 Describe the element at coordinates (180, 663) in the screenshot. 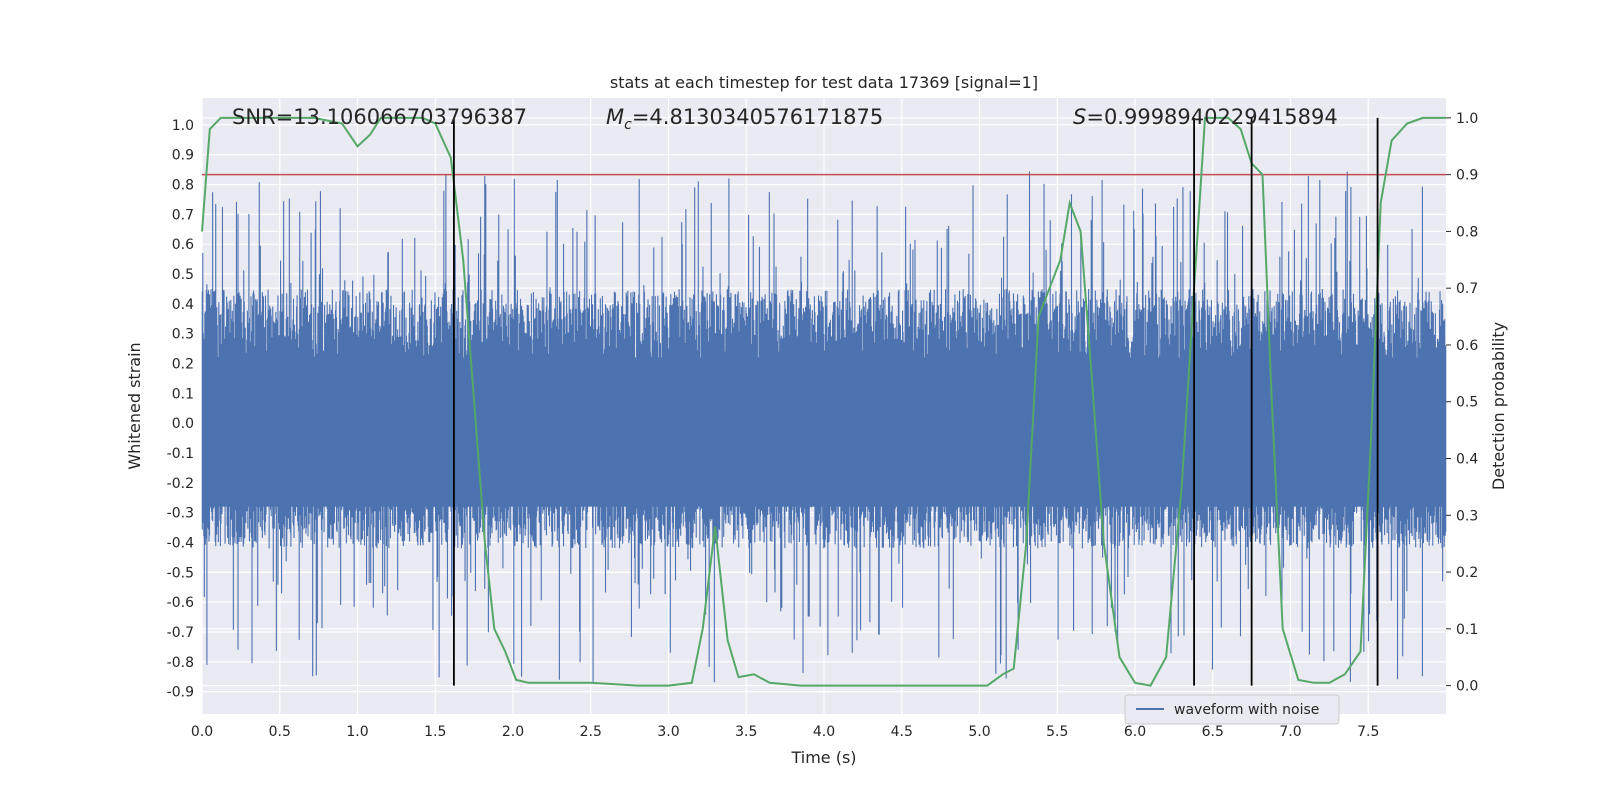

I see `y-left-tick-label: -0.8` at that location.